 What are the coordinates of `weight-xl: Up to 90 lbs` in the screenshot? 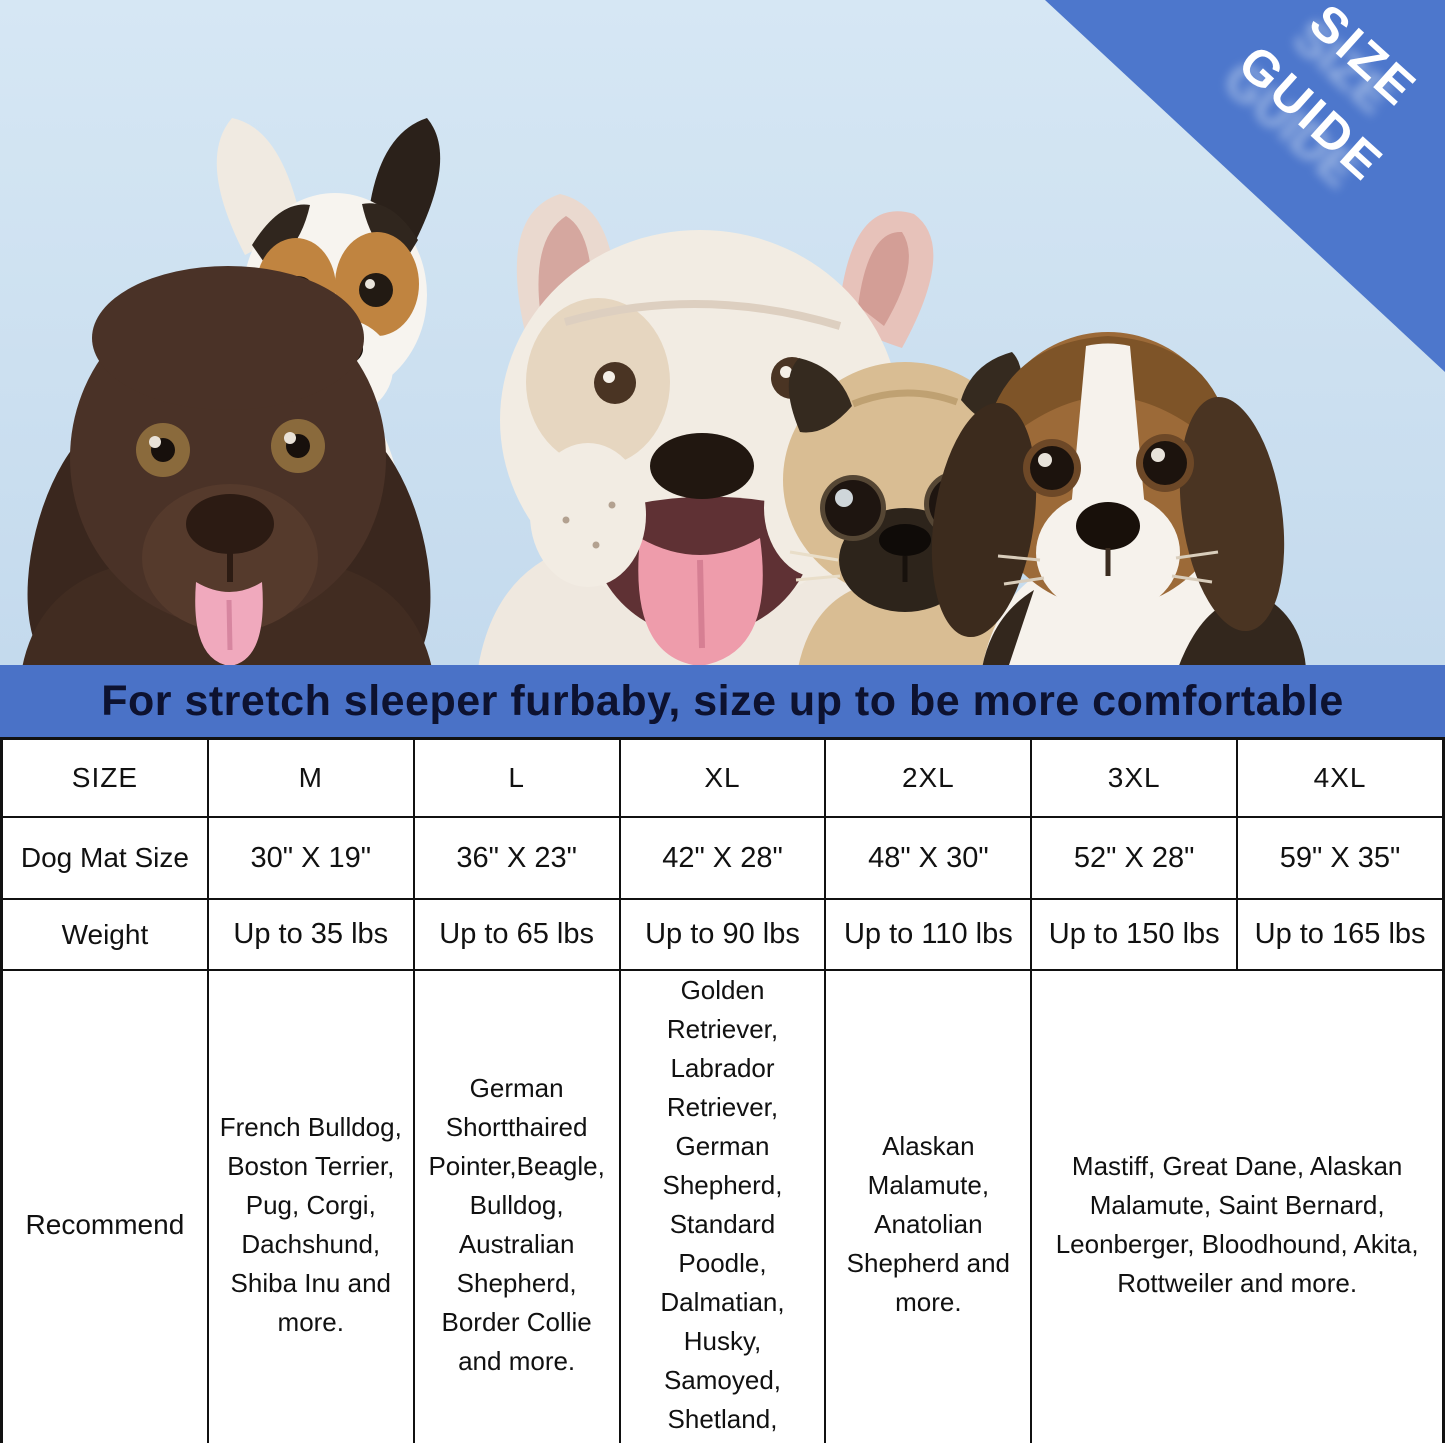 It's located at (722, 934).